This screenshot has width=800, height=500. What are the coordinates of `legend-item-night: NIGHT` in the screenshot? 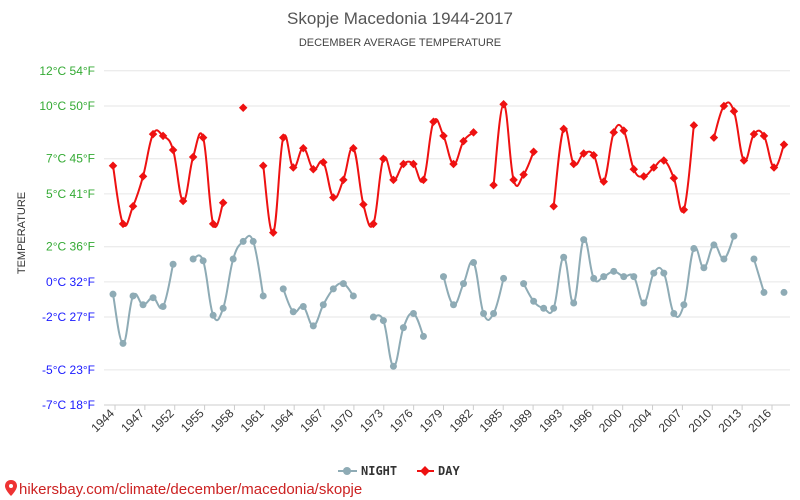 It's located at (367, 471).